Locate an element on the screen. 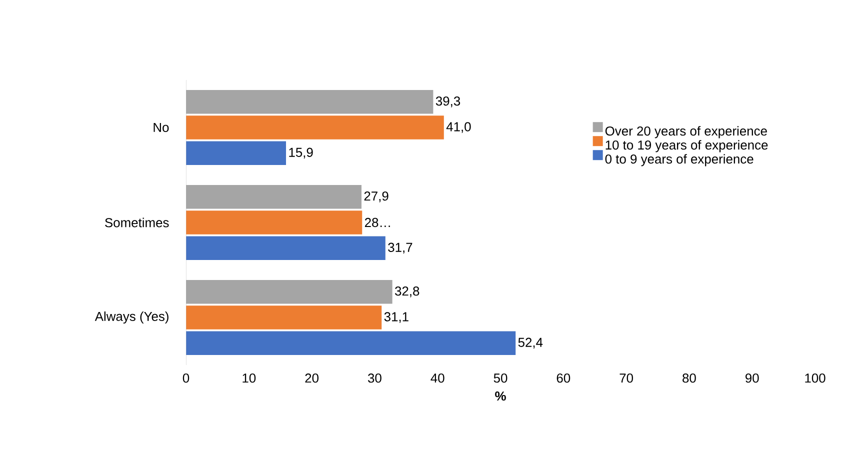  data-label: 52,4 is located at coordinates (530, 343).